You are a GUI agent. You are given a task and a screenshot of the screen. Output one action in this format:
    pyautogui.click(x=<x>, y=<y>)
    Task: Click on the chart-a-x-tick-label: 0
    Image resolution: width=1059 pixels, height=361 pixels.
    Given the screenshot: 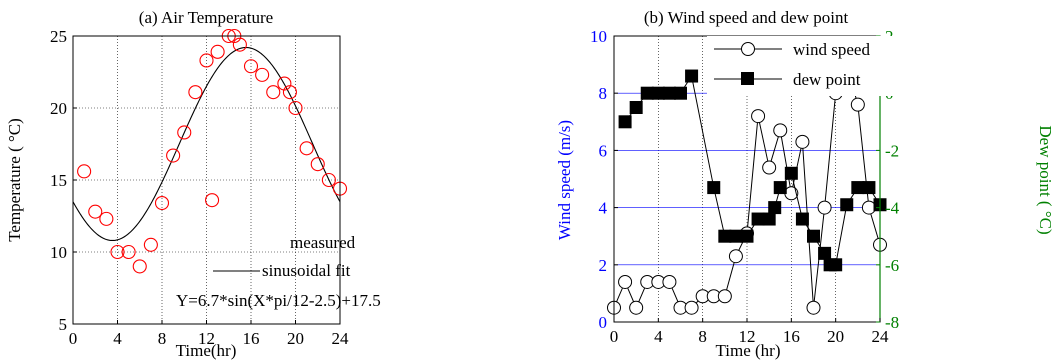 What is the action you would take?
    pyautogui.click(x=73, y=338)
    